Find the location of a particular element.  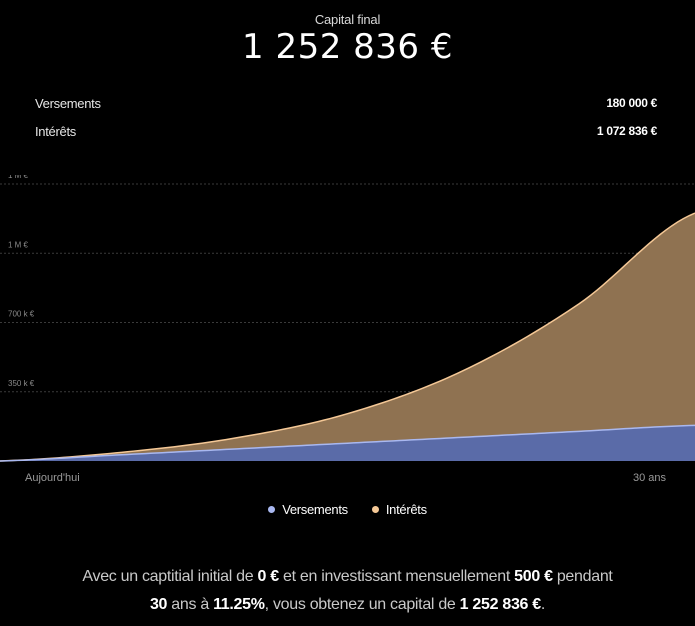

sentence-text: Avec un captitial initial de is located at coordinates (170, 576).